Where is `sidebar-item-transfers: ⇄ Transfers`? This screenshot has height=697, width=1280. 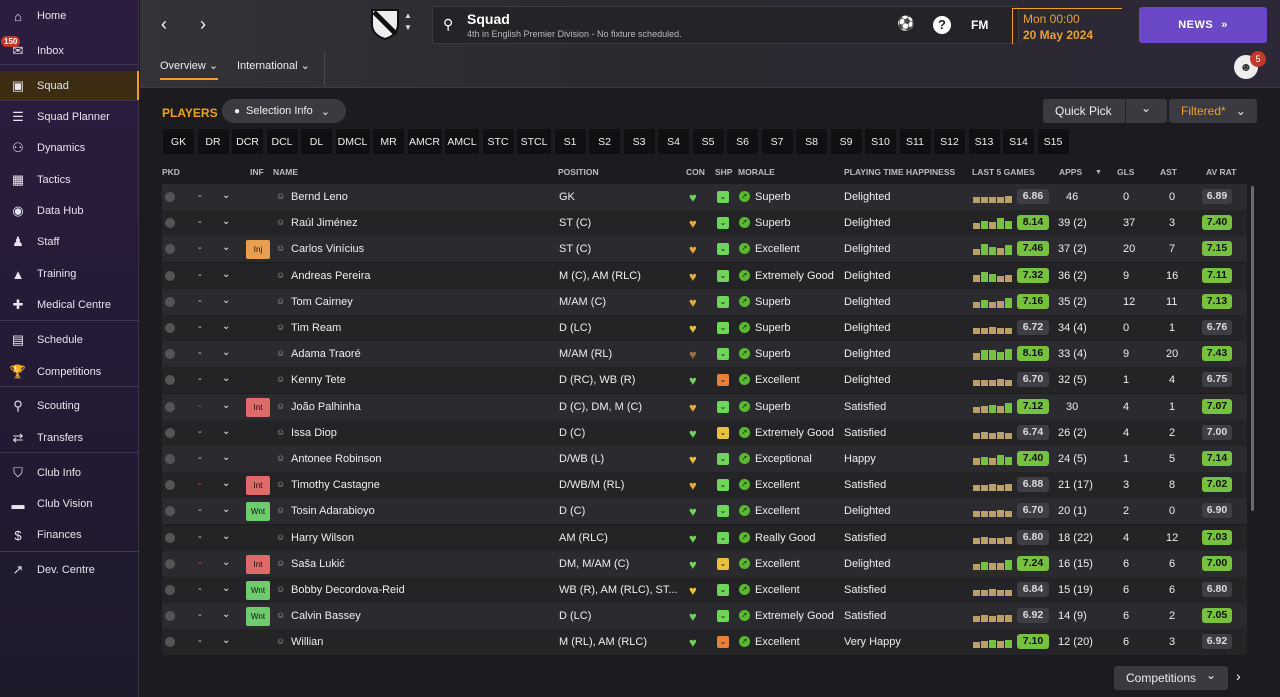 sidebar-item-transfers: ⇄ Transfers is located at coordinates (69, 438).